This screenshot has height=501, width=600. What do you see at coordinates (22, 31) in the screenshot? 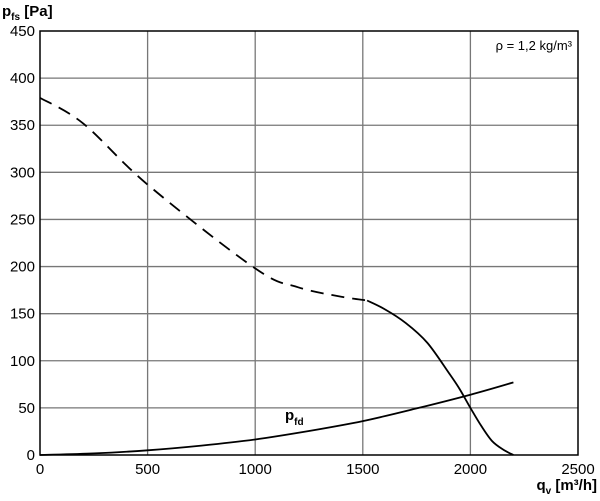
I see `y-tick-label: 450` at bounding box center [22, 31].